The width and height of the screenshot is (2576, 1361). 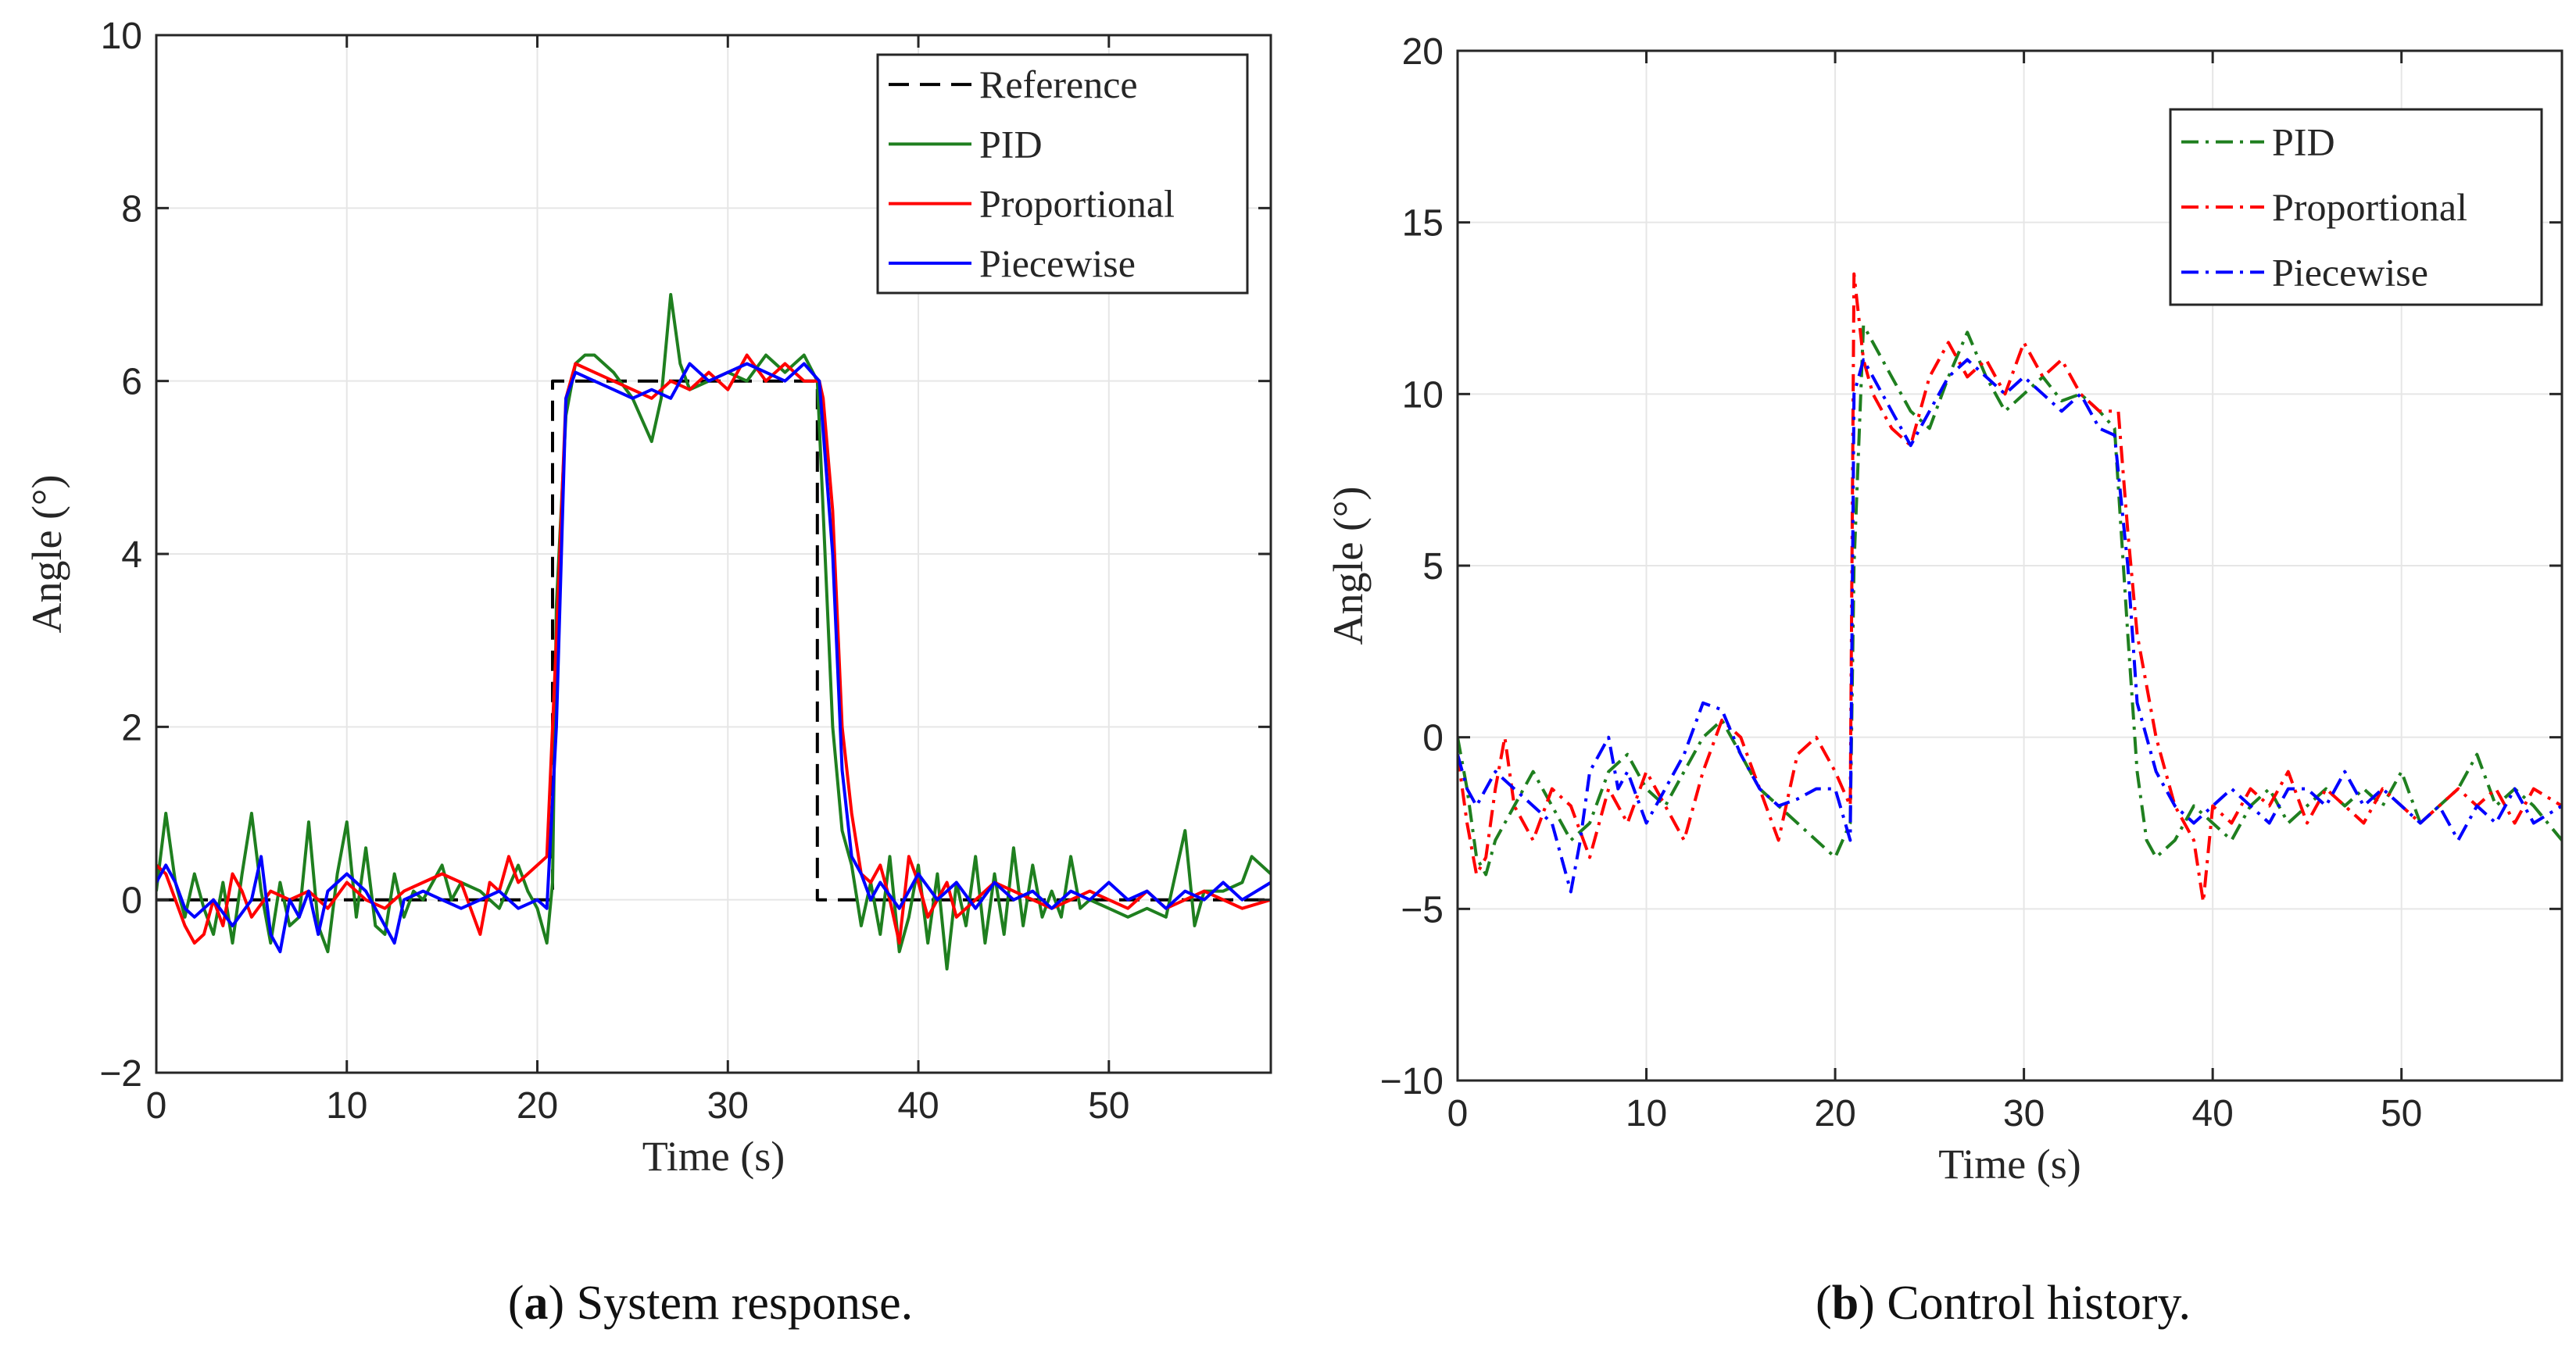 I want to click on y-tick-label: 15, so click(x=1423, y=224).